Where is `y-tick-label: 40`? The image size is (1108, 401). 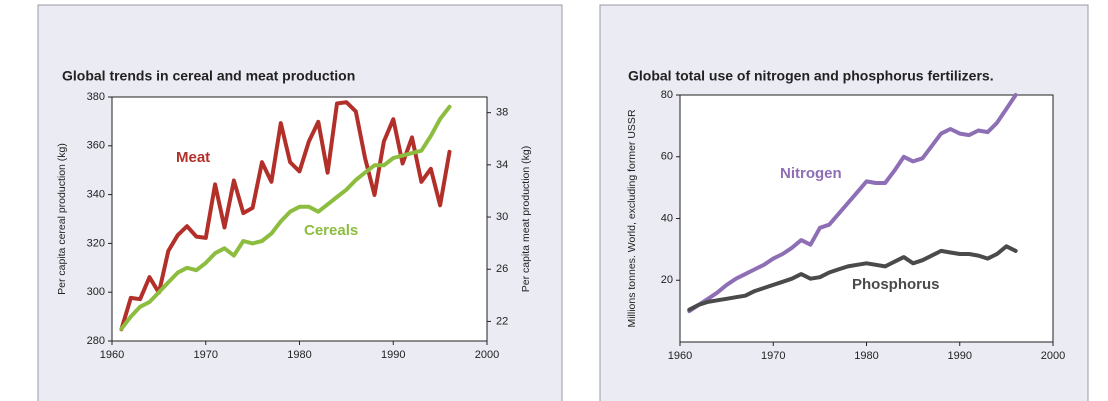 y-tick-label: 40 is located at coordinates (667, 218).